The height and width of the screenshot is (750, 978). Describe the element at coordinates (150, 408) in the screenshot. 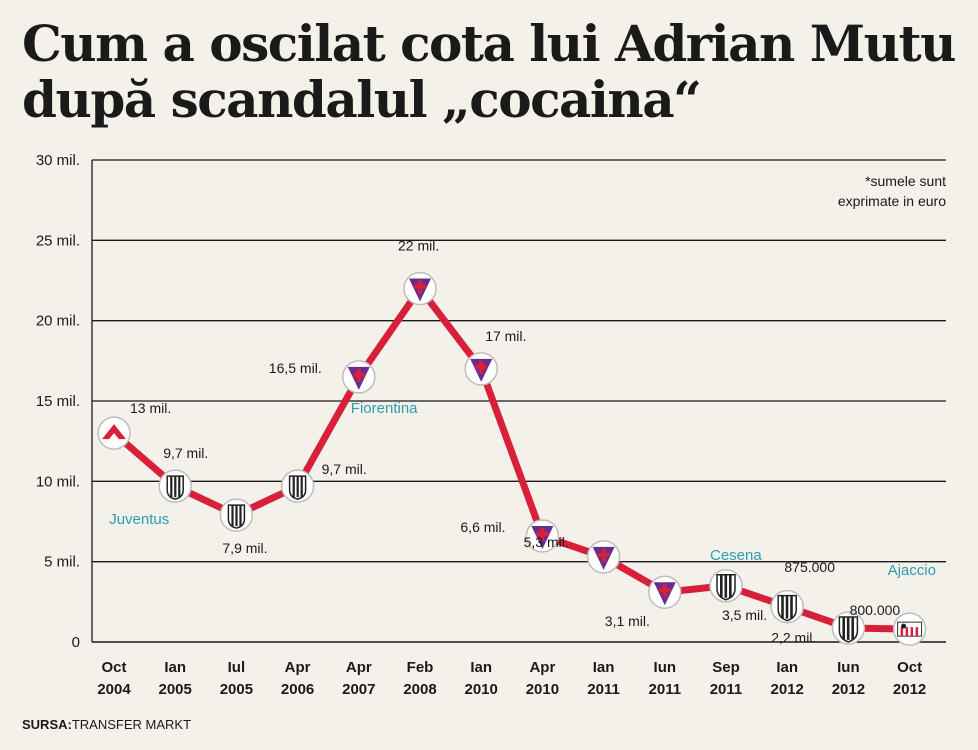

I see `data-label: 13 mil.` at that location.